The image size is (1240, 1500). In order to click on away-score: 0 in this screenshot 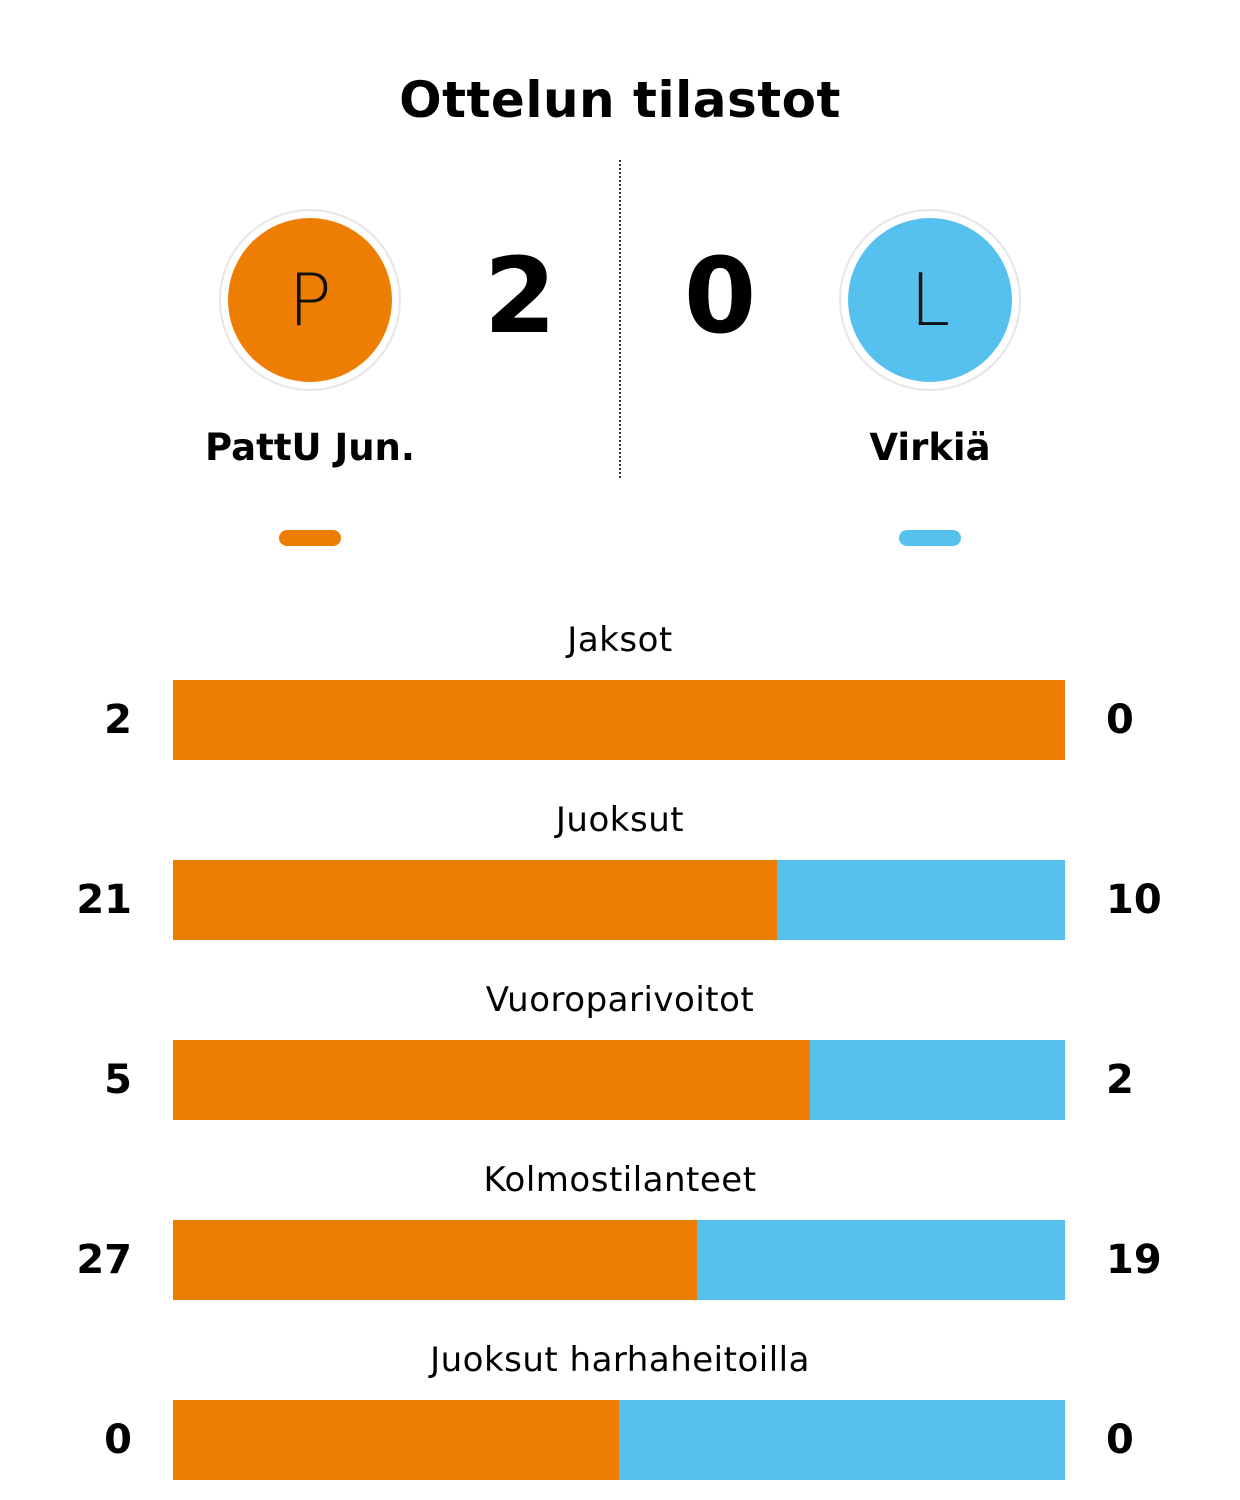, I will do `click(720, 296)`.